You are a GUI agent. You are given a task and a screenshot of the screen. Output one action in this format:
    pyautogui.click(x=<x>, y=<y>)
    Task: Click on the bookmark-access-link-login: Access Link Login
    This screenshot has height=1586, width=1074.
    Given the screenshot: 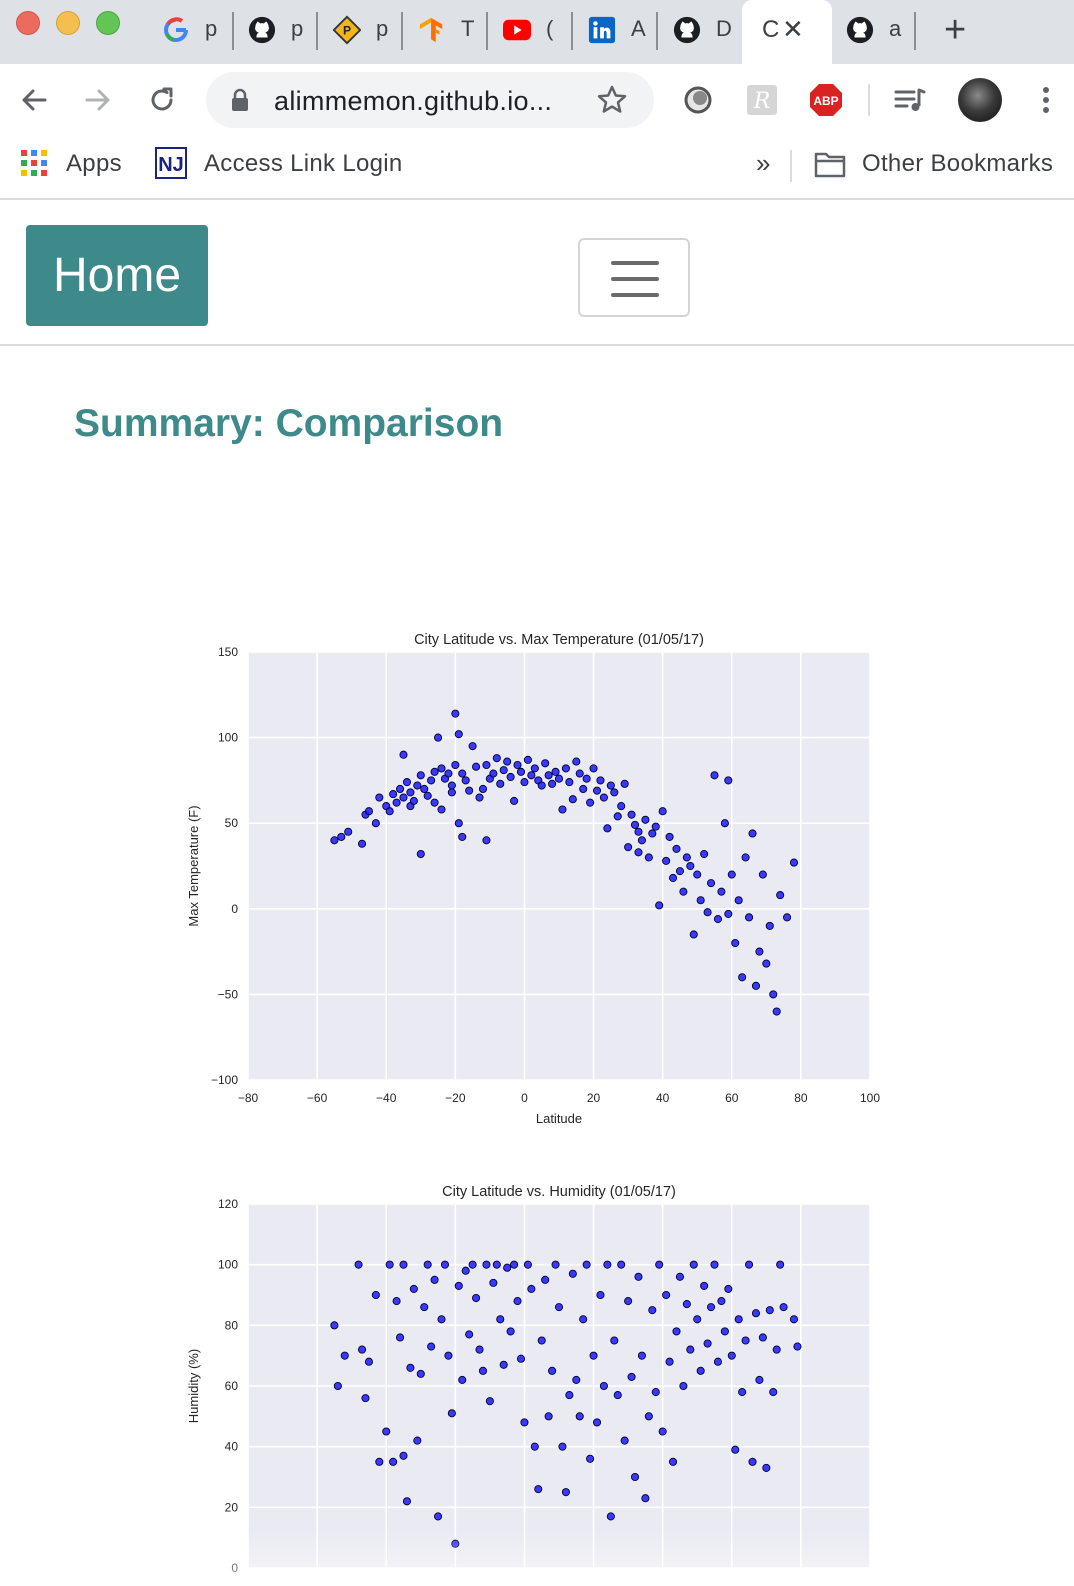 What is the action you would take?
    pyautogui.click(x=303, y=163)
    